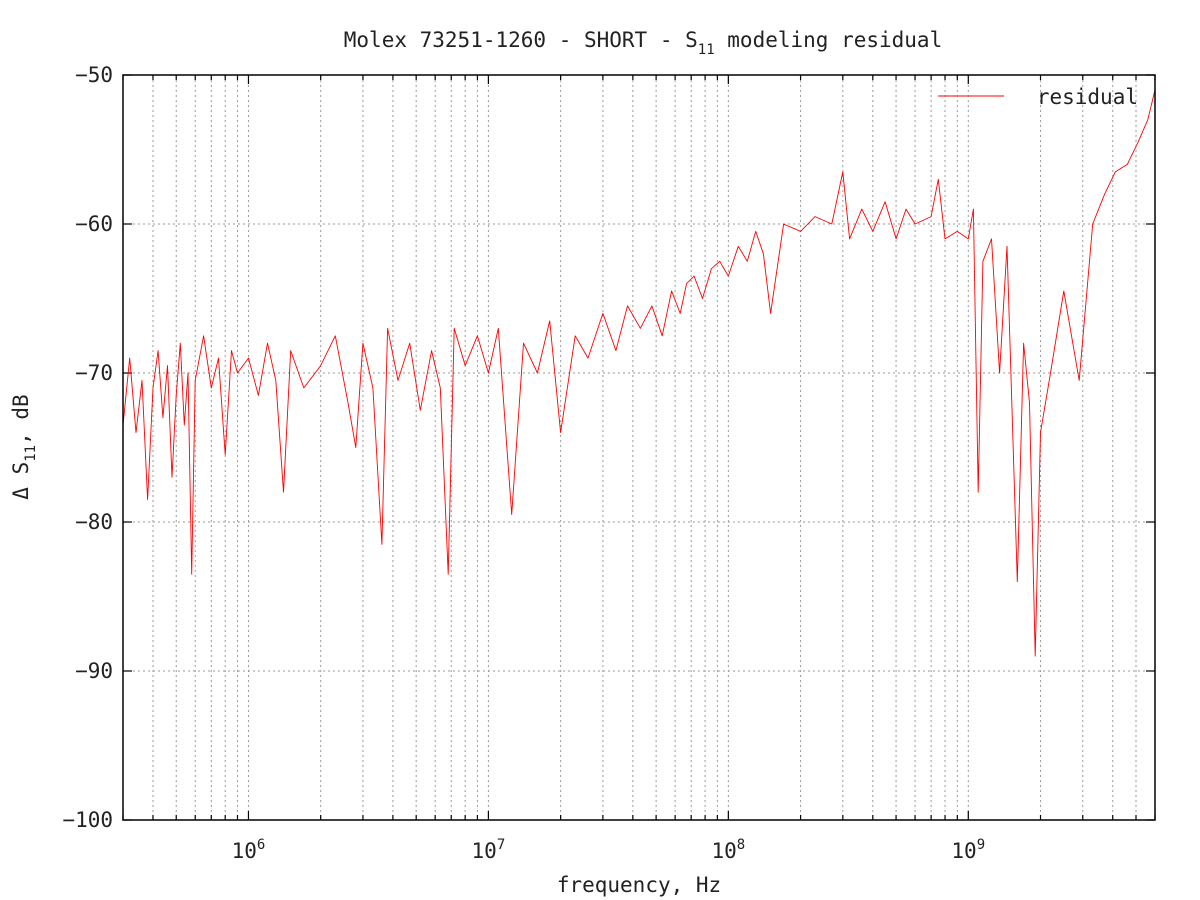  Describe the element at coordinates (94, 224) in the screenshot. I see `y-tick-label: −60` at that location.